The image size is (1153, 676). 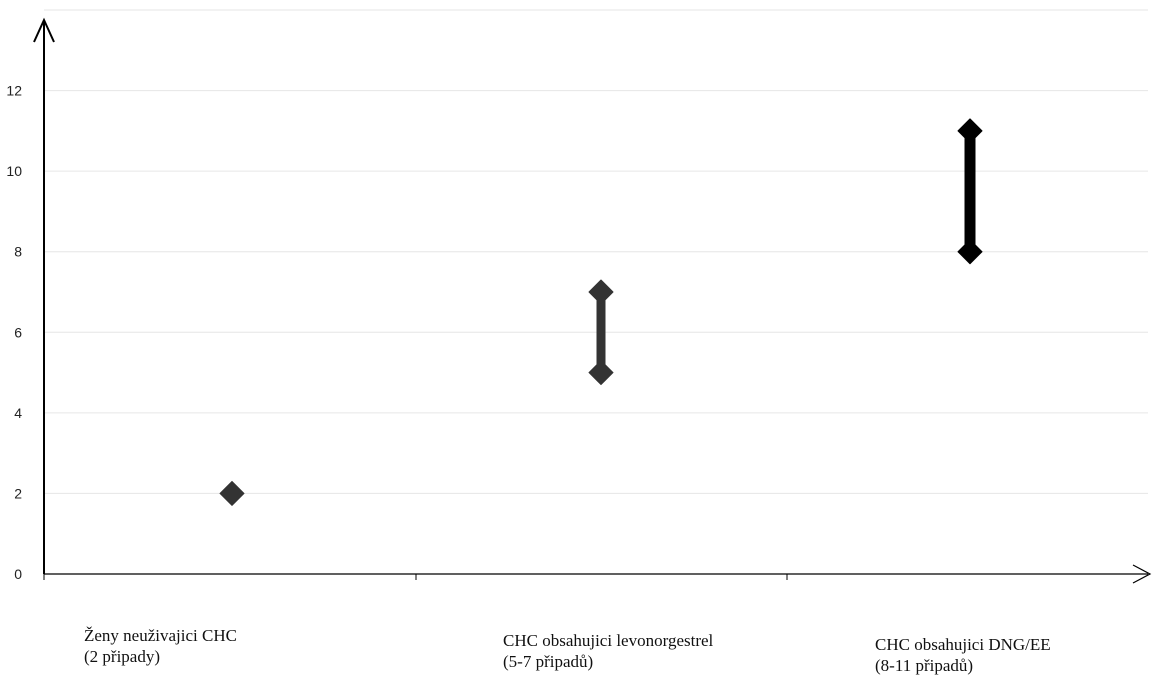 What do you see at coordinates (122, 656) in the screenshot?
I see `category-label-0-count: (2 připady)` at bounding box center [122, 656].